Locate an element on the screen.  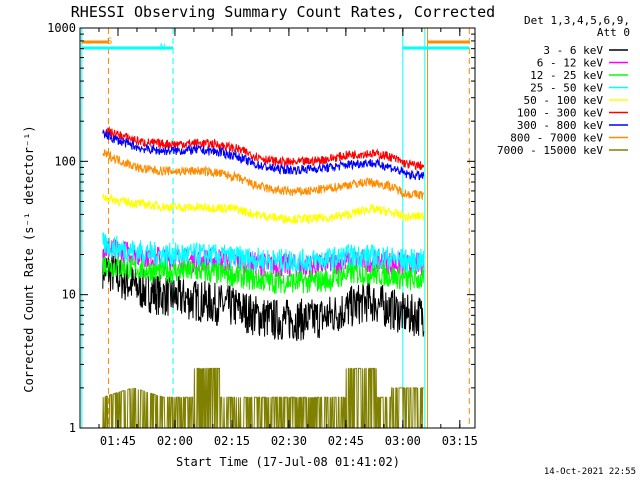
y-tick-label-10: 10 is located at coordinates (69, 295).